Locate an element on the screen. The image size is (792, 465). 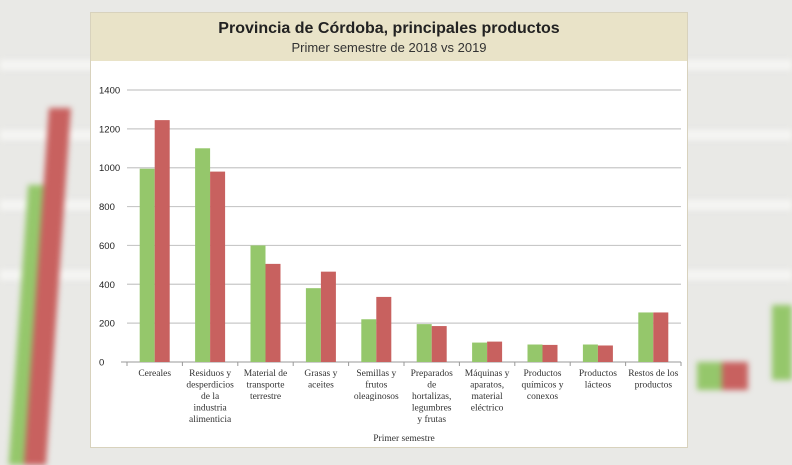
y-tick-label: 400 is located at coordinates (107, 285).